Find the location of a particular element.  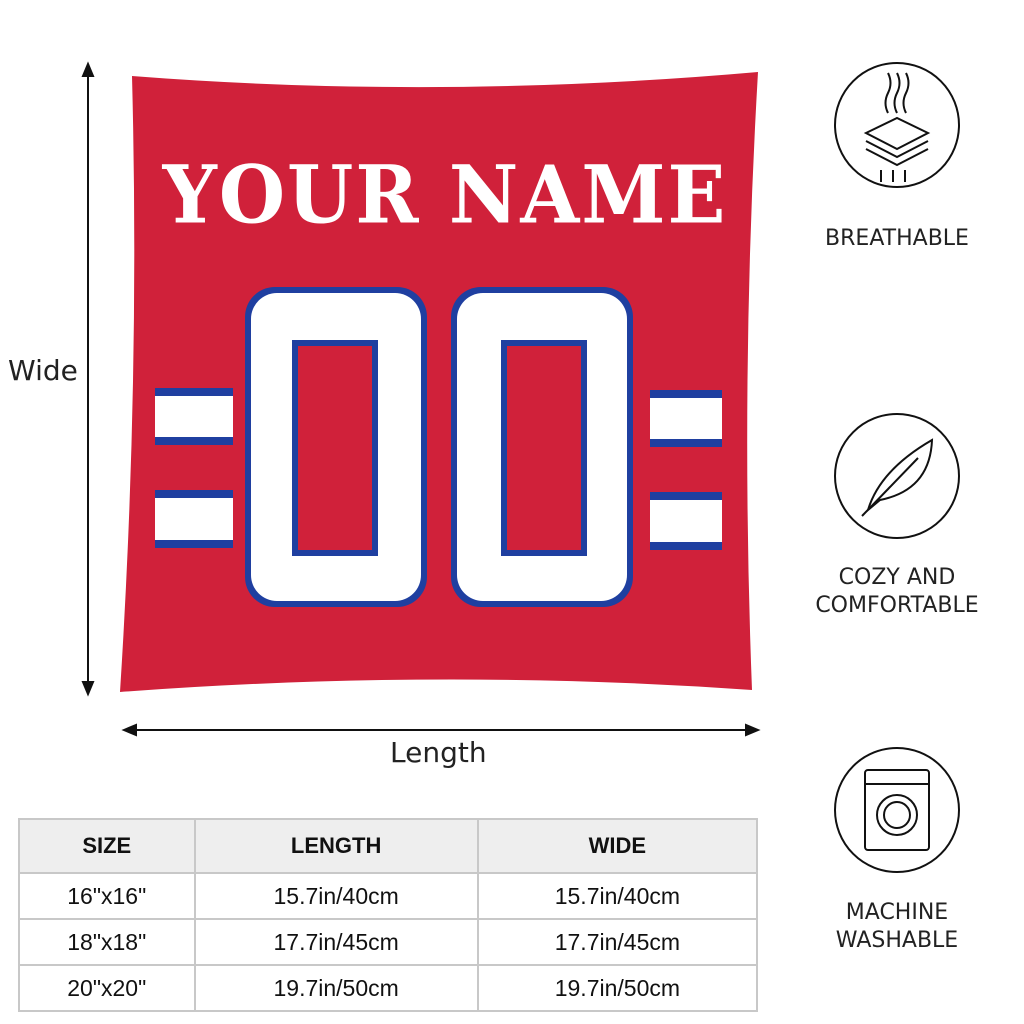

feature-label: MACHINE is located at coordinates (897, 912).